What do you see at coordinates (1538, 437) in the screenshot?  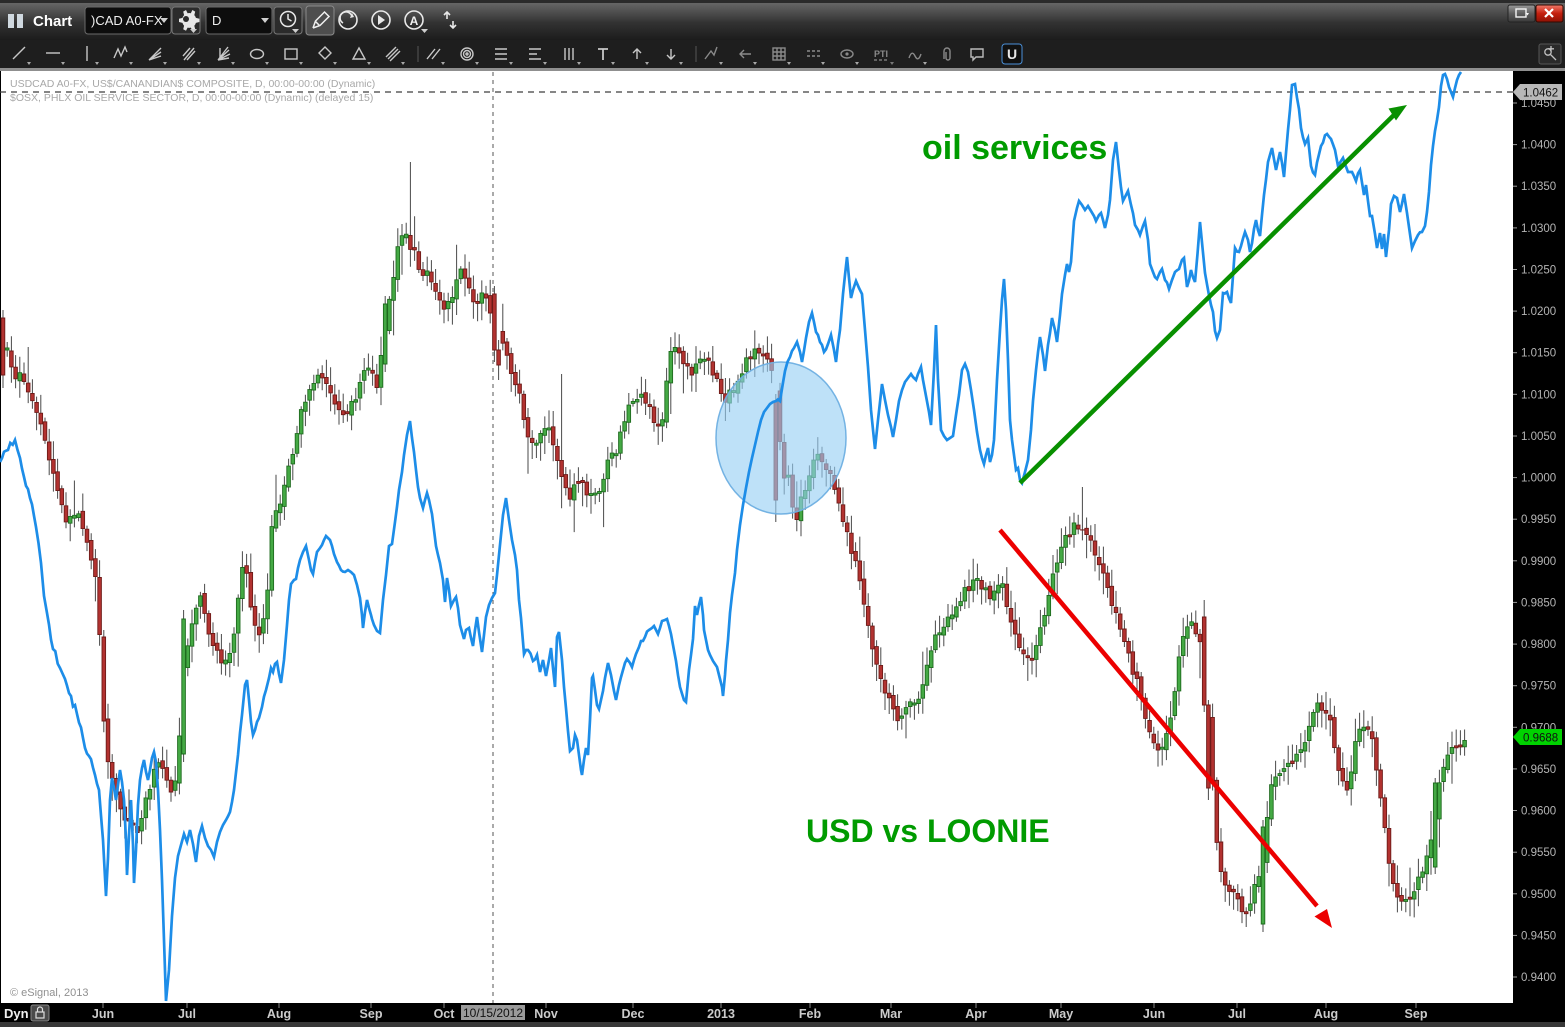 I see `svg-text: 1.0050` at bounding box center [1538, 437].